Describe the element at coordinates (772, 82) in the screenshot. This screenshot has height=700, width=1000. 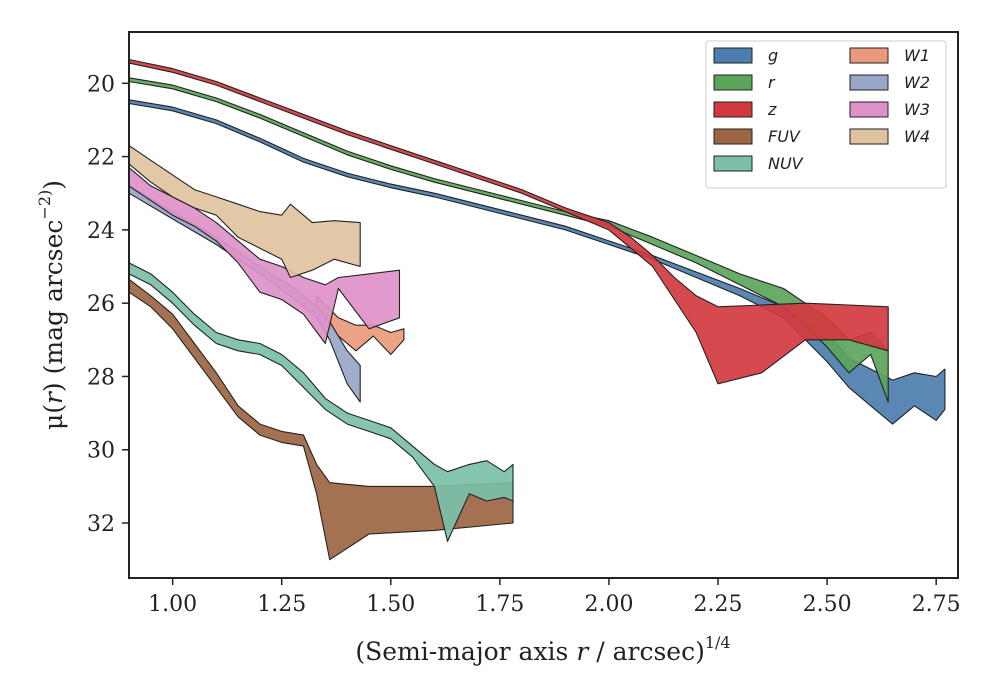
I see `legend-label-r: r` at that location.